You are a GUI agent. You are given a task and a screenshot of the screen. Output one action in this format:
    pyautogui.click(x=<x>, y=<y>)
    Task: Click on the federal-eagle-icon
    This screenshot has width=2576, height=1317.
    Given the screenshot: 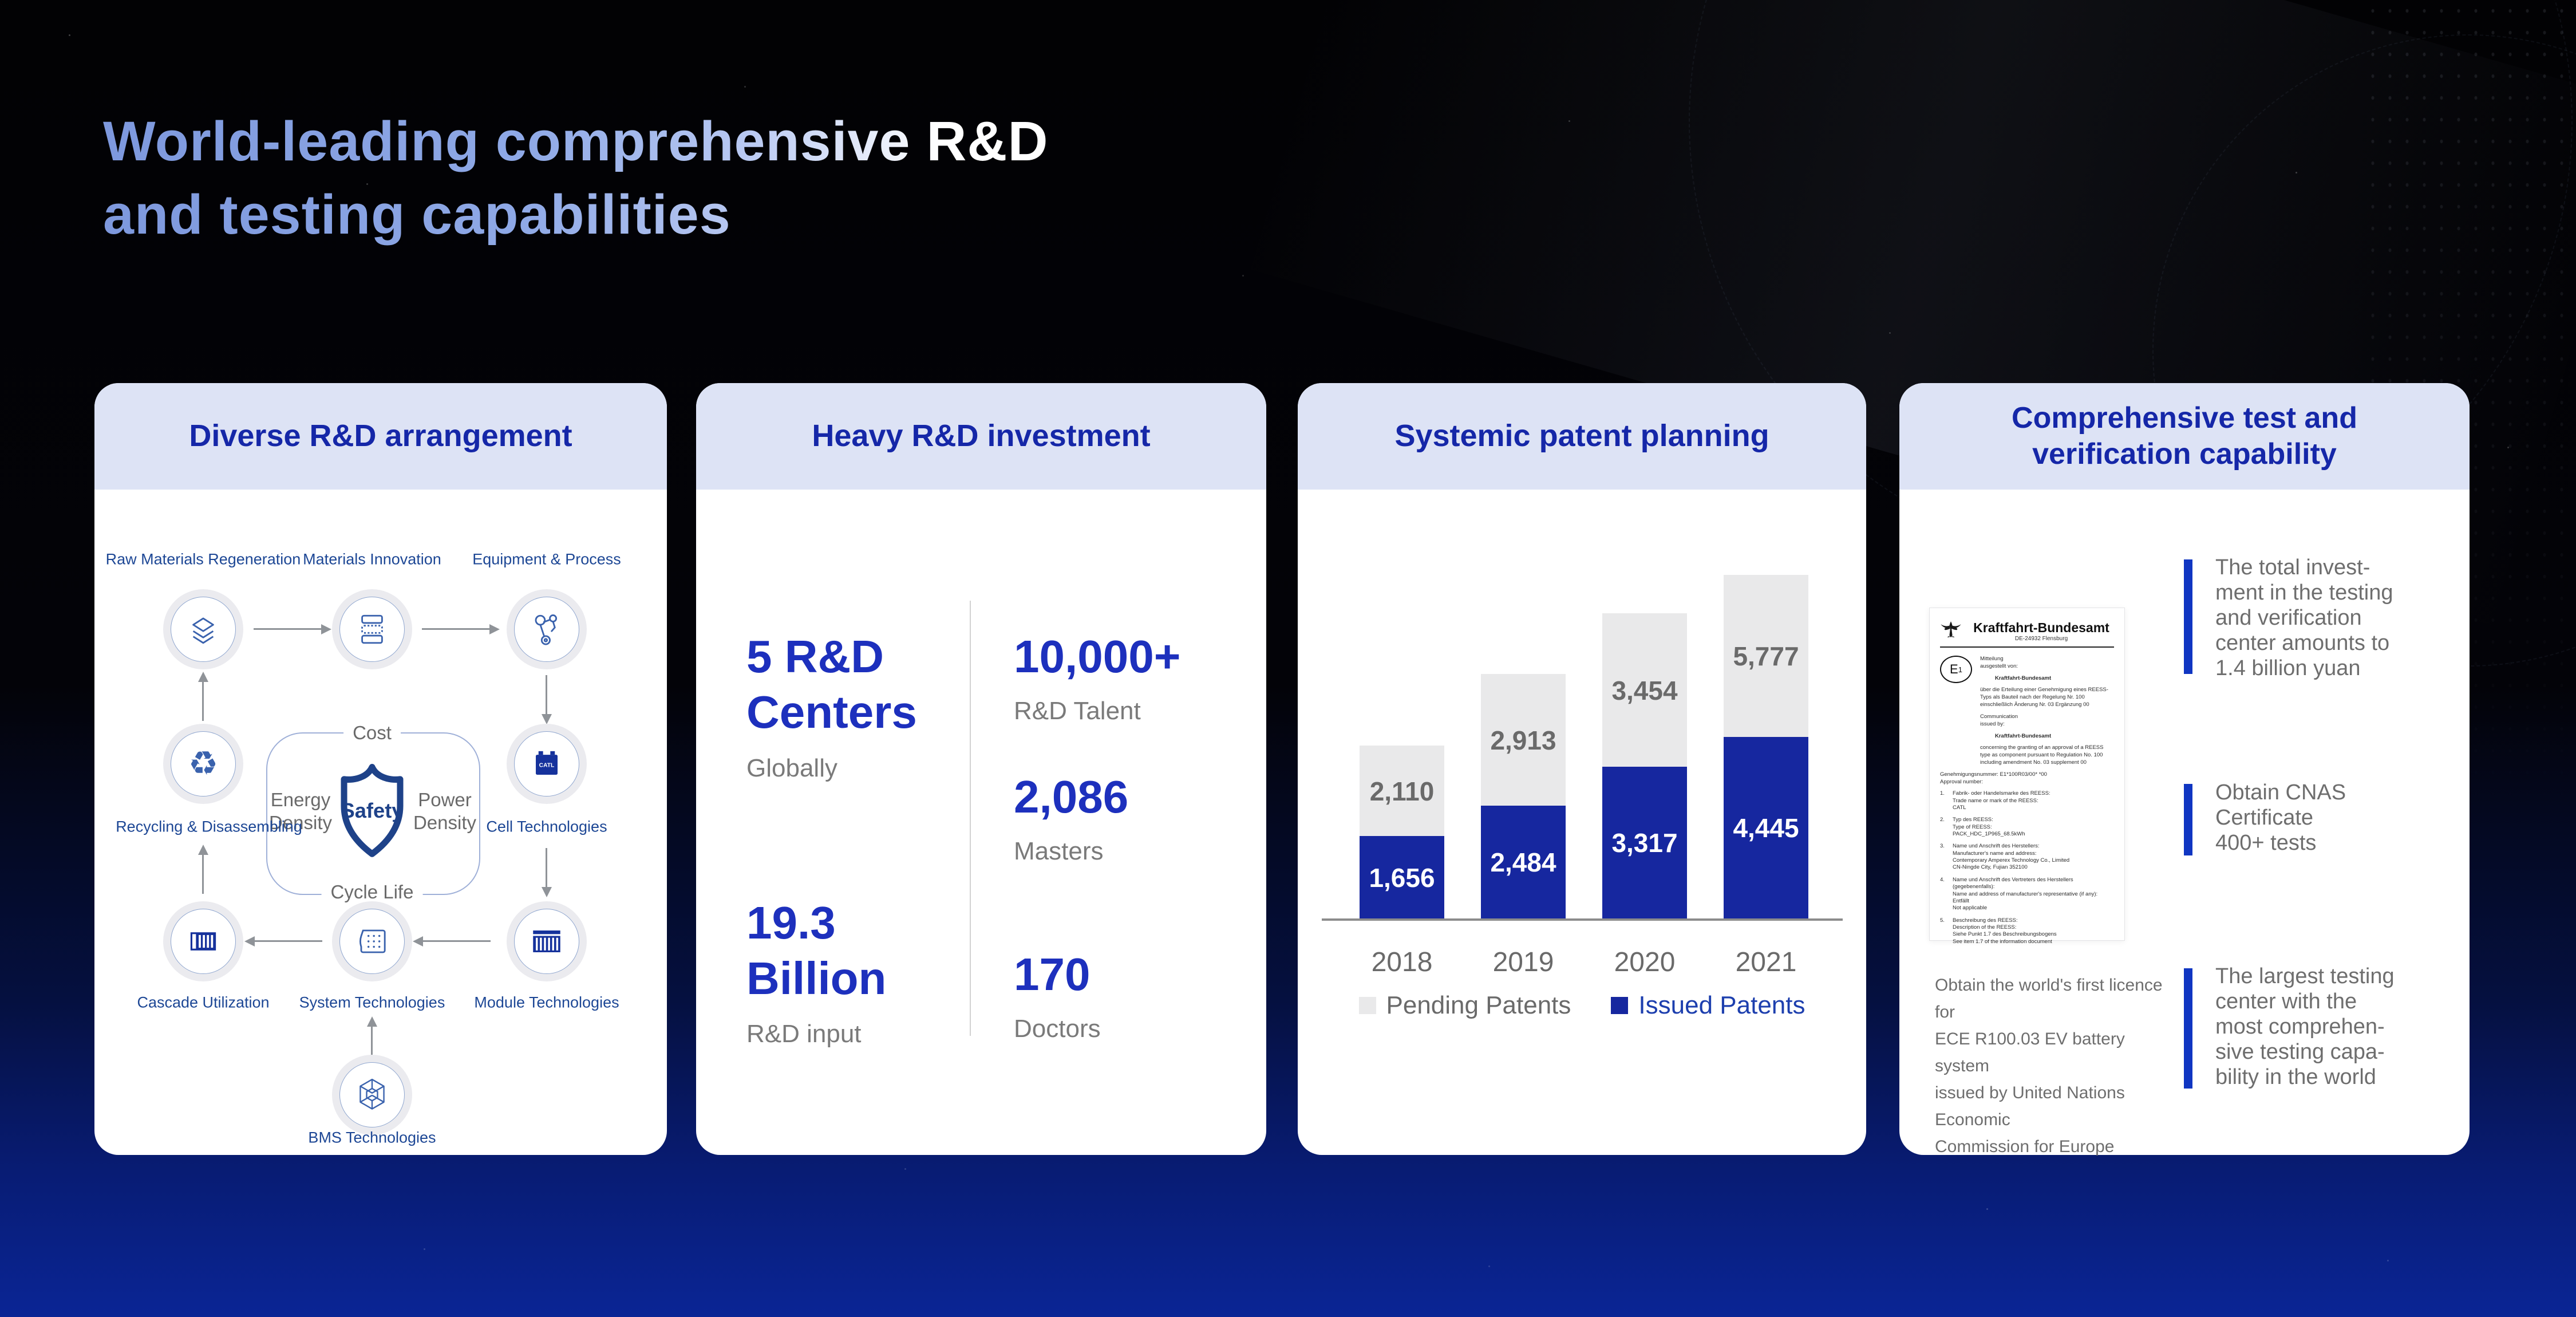 What is the action you would take?
    pyautogui.click(x=1951, y=631)
    